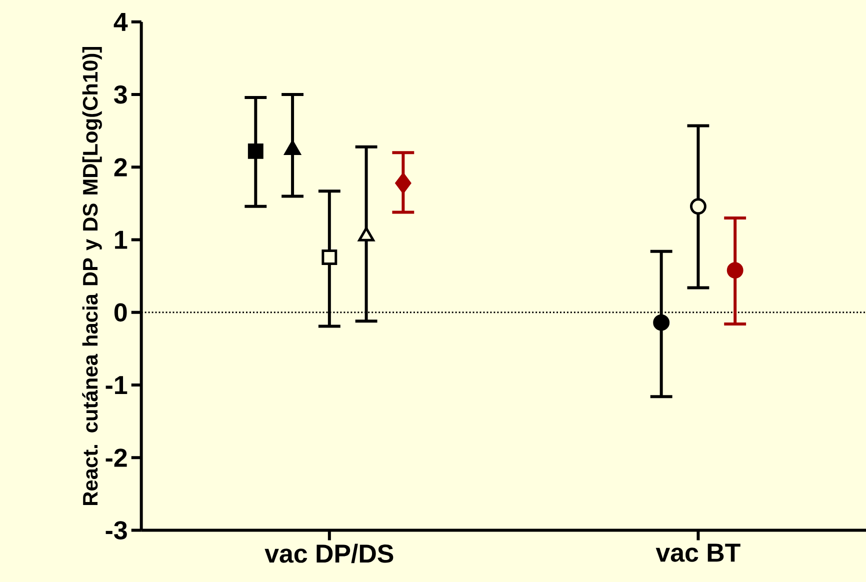 The width and height of the screenshot is (866, 582). I want to click on y-axis-title: React. cutánea hacia DP y DS MD[Log(Ch10)], so click(92, 275).